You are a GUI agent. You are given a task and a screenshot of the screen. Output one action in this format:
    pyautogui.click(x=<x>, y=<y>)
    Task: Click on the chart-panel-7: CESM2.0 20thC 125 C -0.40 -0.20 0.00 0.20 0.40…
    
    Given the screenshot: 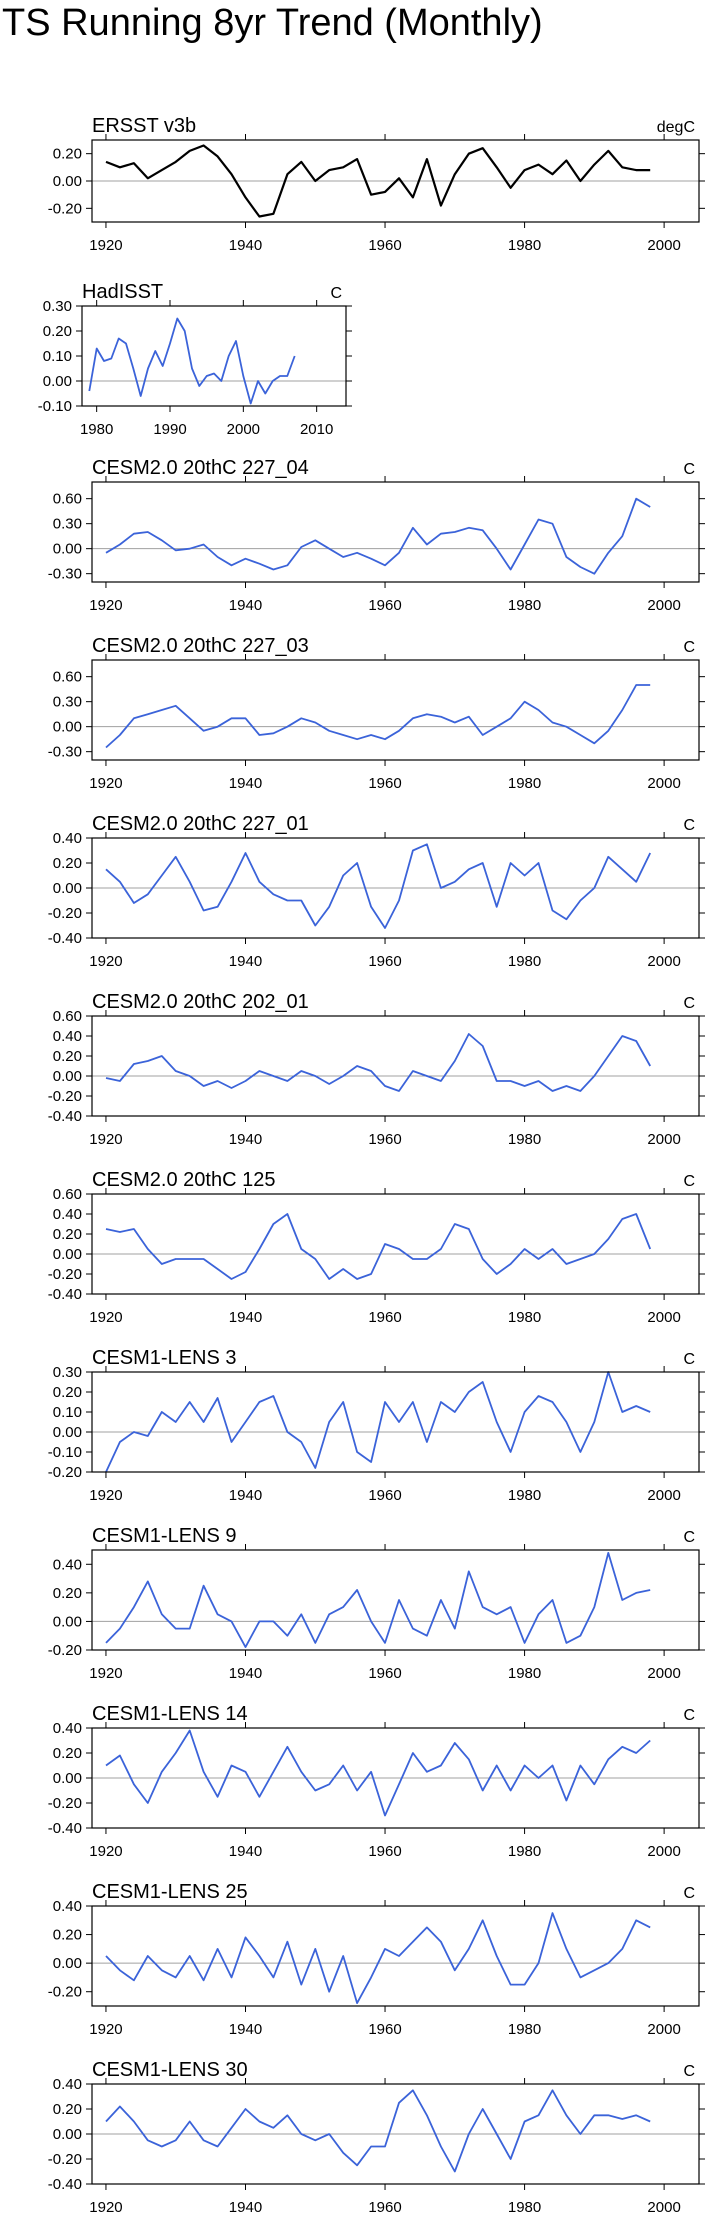 What is the action you would take?
    pyautogui.click(x=376, y=1247)
    